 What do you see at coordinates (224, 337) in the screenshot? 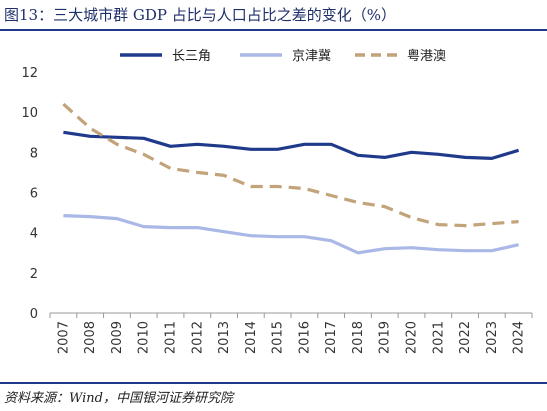
I see `x-tick-label: 2013` at bounding box center [224, 337].